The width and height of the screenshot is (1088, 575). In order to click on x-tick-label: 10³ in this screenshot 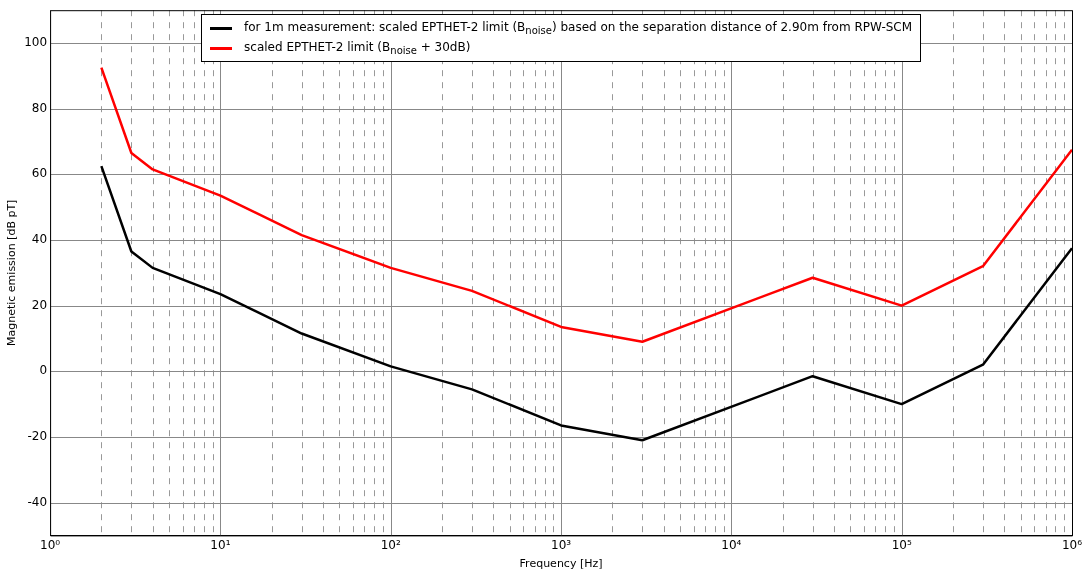, I will do `click(561, 544)`.